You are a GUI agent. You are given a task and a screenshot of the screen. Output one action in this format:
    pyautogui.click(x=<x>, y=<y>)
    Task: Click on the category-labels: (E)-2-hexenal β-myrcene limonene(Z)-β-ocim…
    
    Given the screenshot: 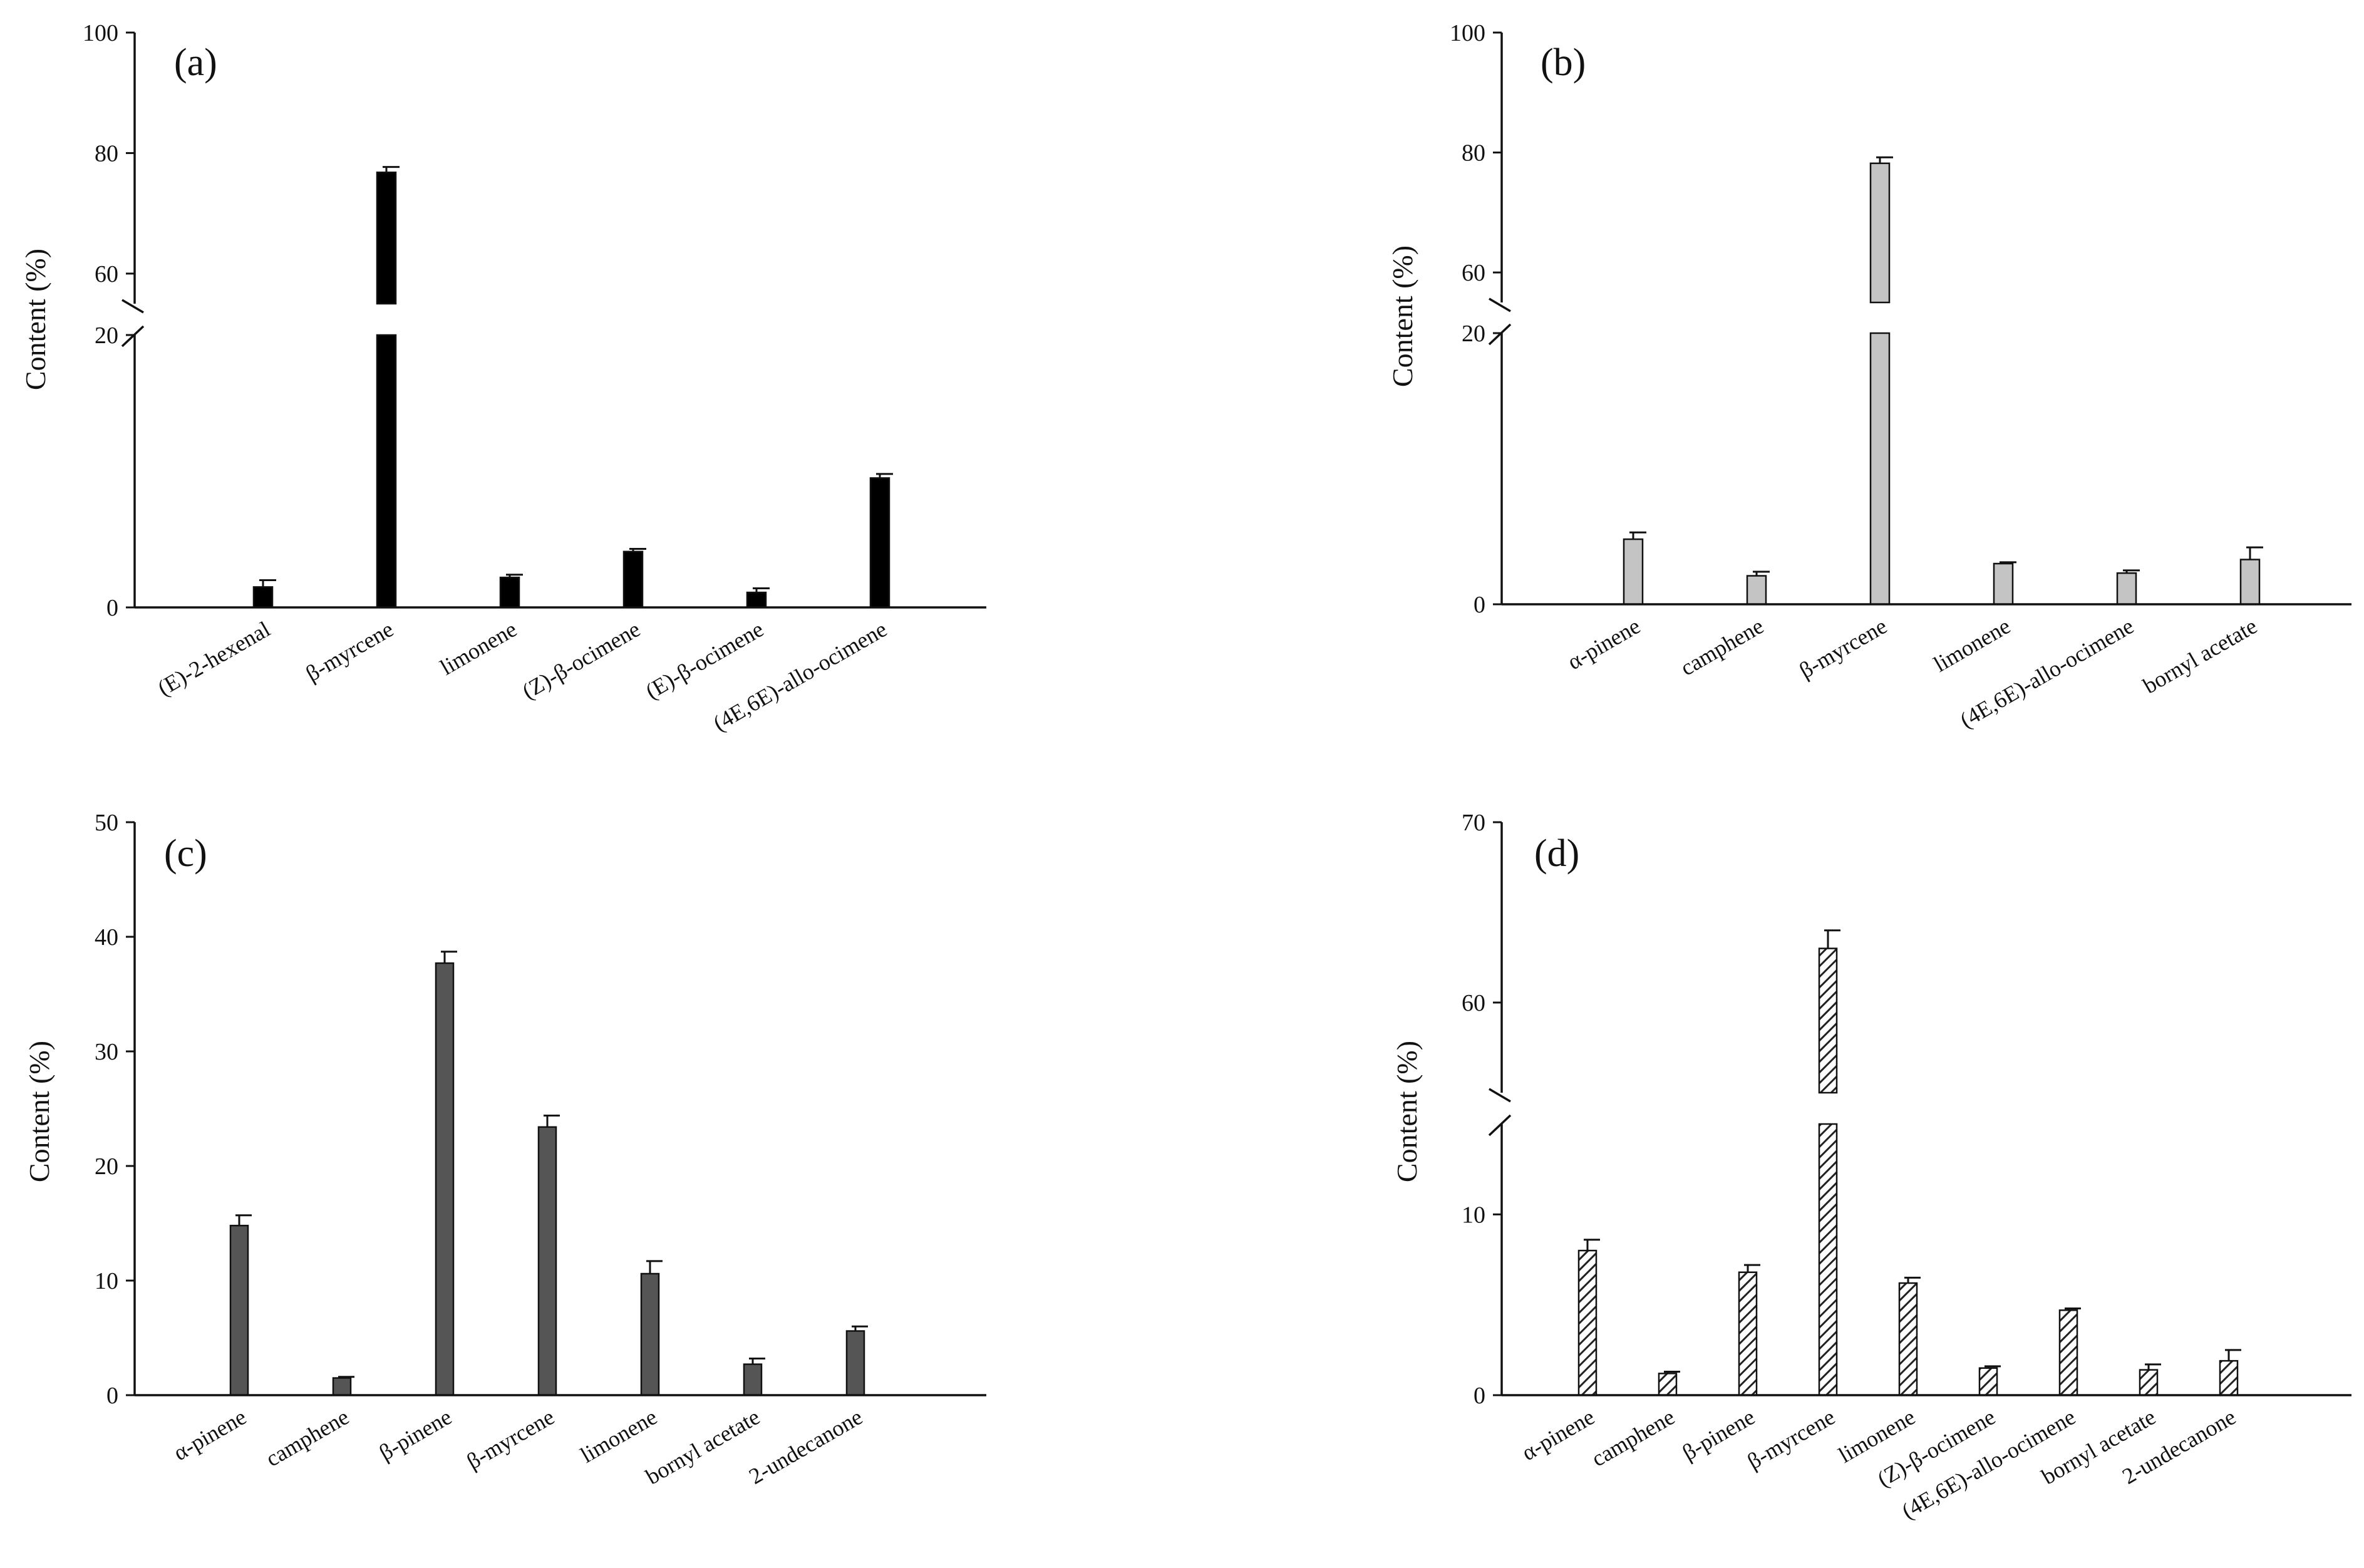 What is the action you would take?
    pyautogui.click(x=522, y=676)
    